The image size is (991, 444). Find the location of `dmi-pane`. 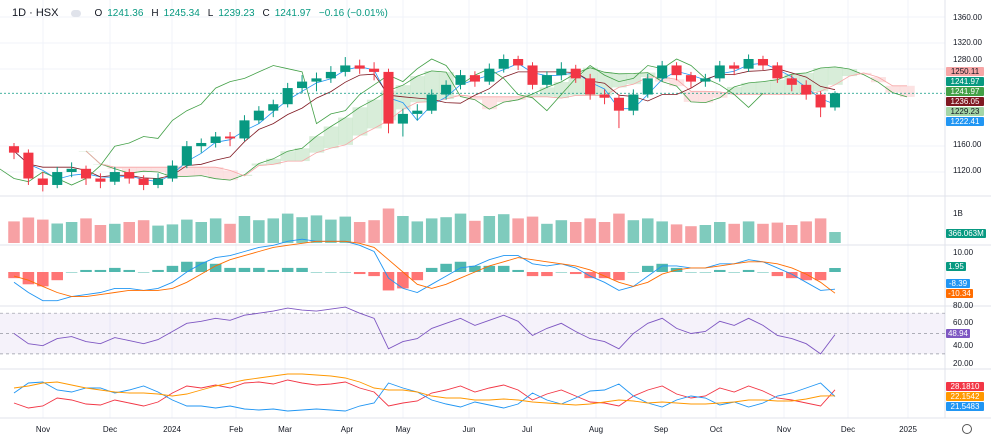

dmi-pane is located at coordinates (424, 392).